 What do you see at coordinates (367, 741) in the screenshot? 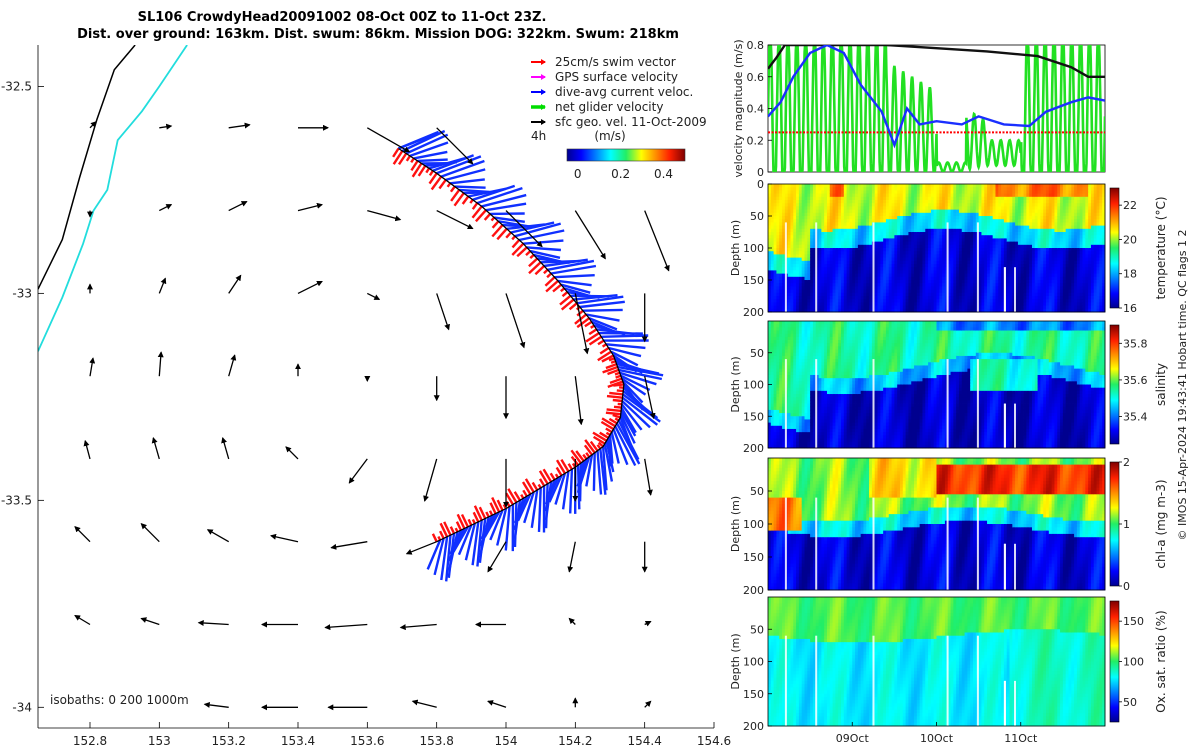
I see `map-x-tick: 153.6` at bounding box center [367, 741].